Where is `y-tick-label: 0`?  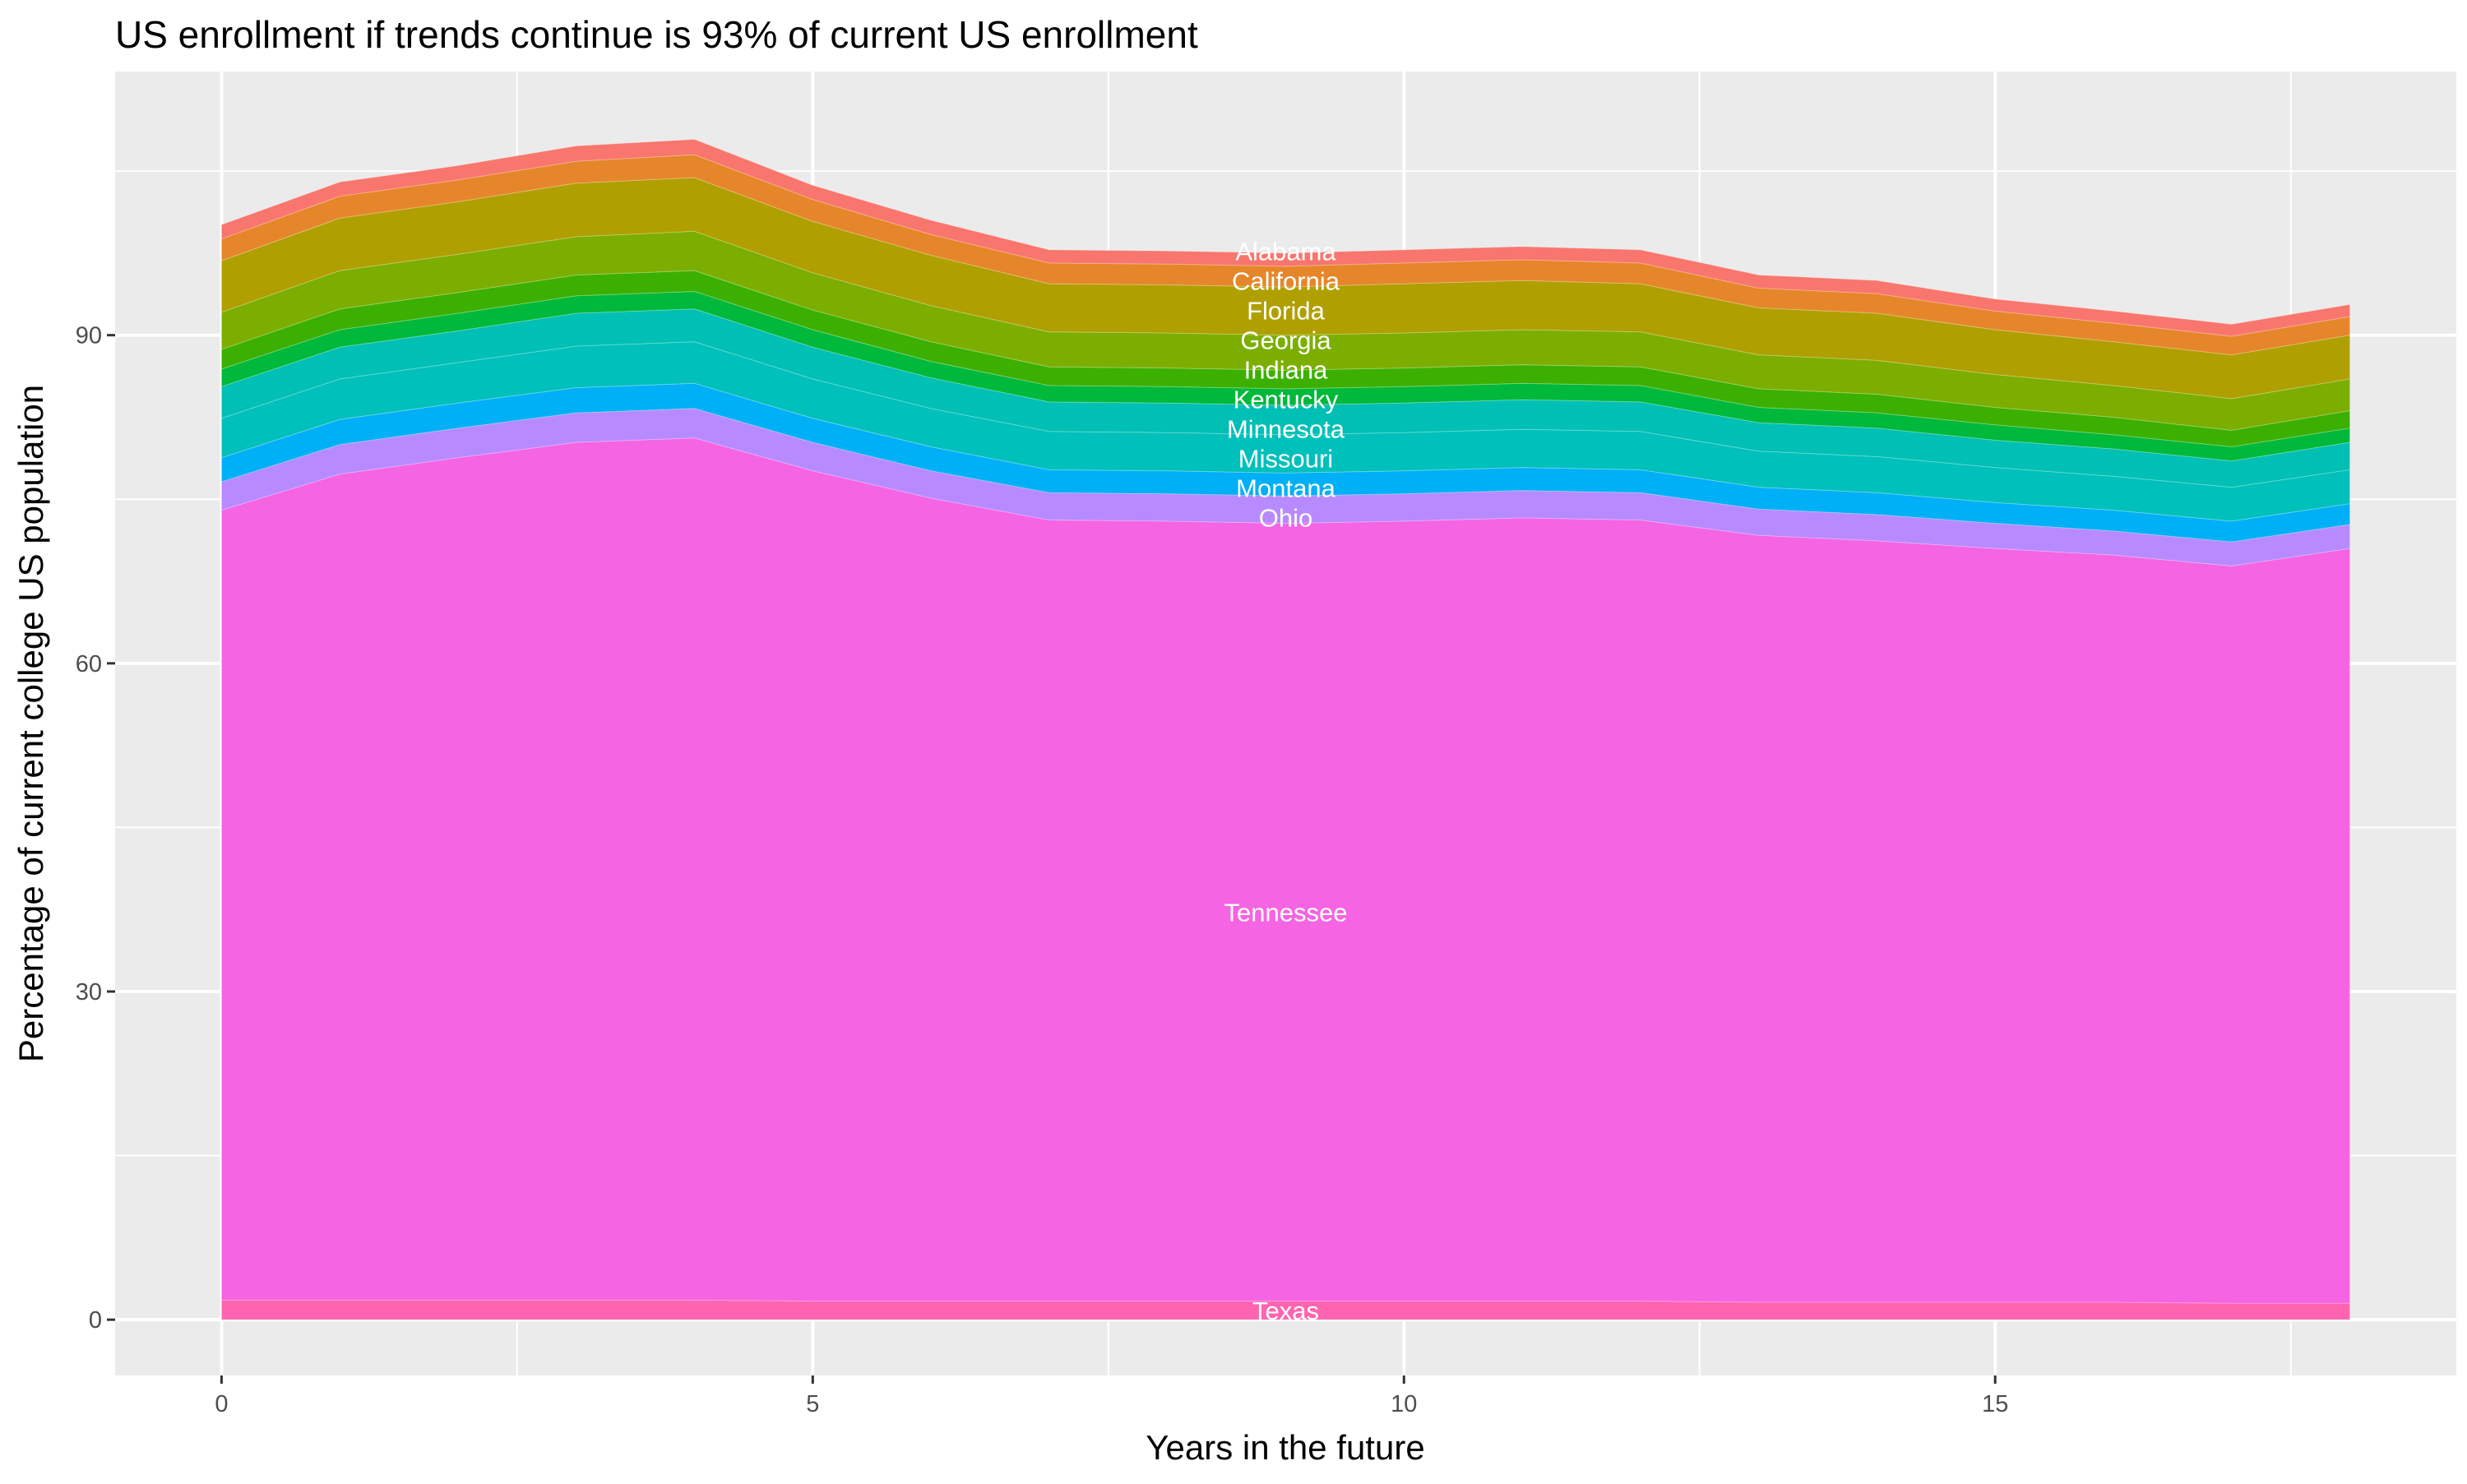 y-tick-label: 0 is located at coordinates (96, 1320).